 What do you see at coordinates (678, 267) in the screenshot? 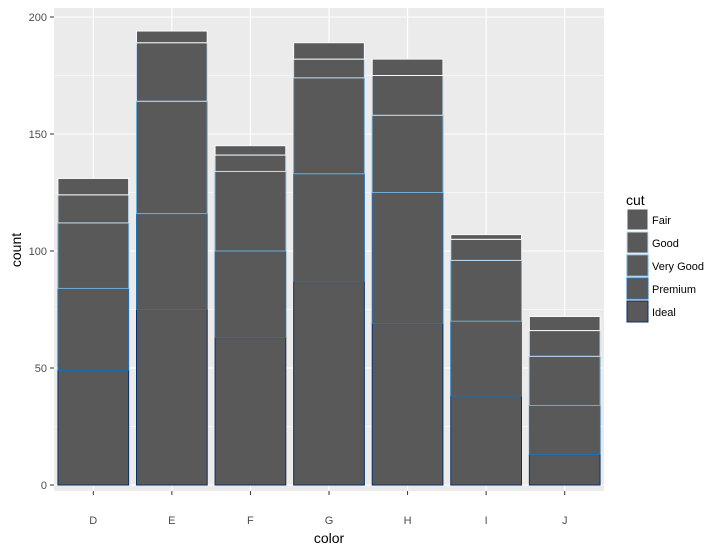
I see `legend-label: Very Good` at bounding box center [678, 267].